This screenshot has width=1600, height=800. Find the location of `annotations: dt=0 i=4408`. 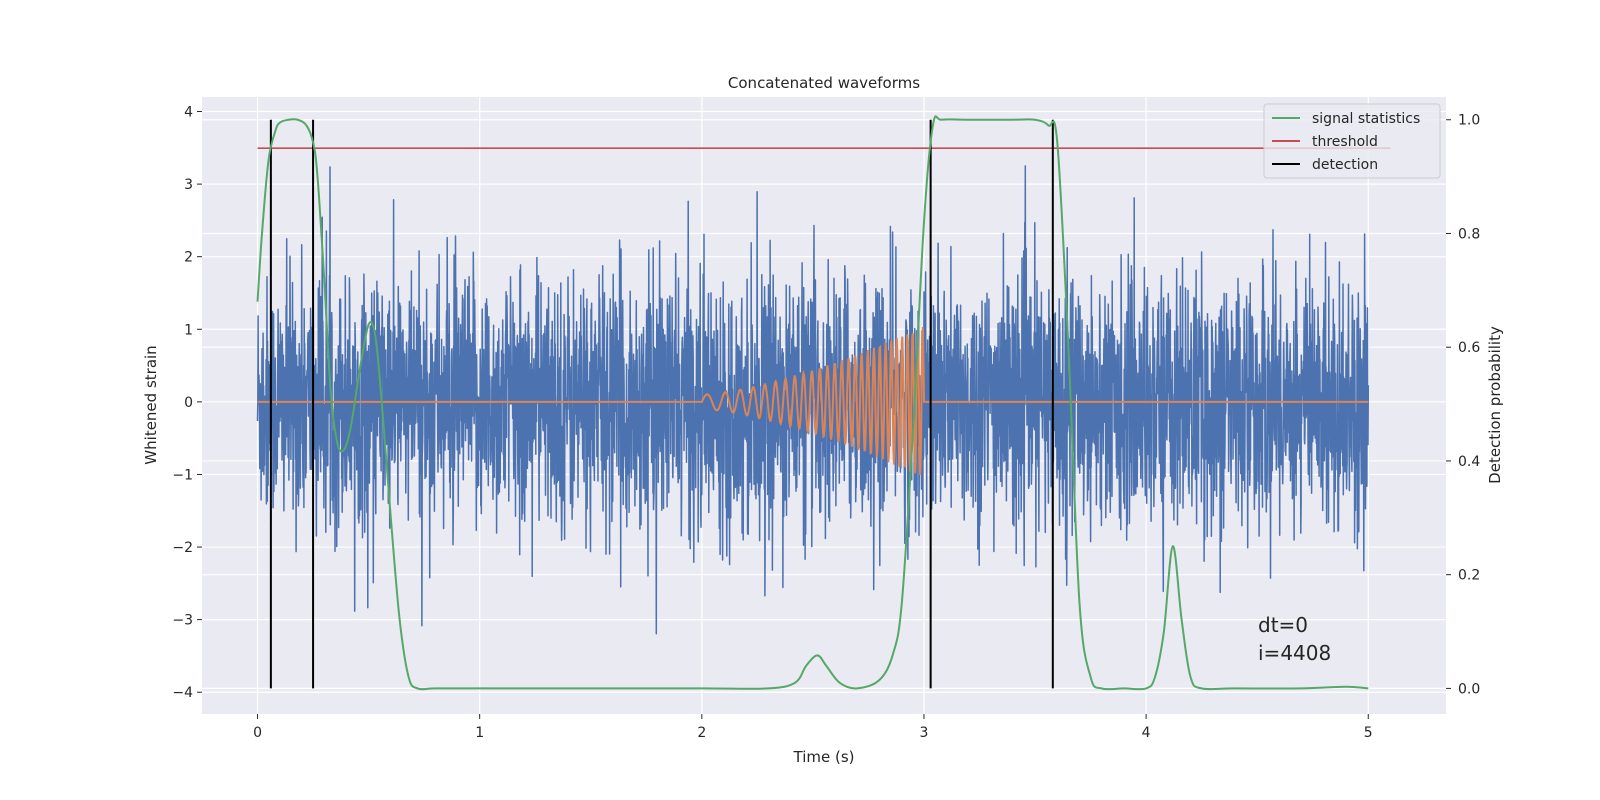

annotations: dt=0 i=4408 is located at coordinates (1294, 639).